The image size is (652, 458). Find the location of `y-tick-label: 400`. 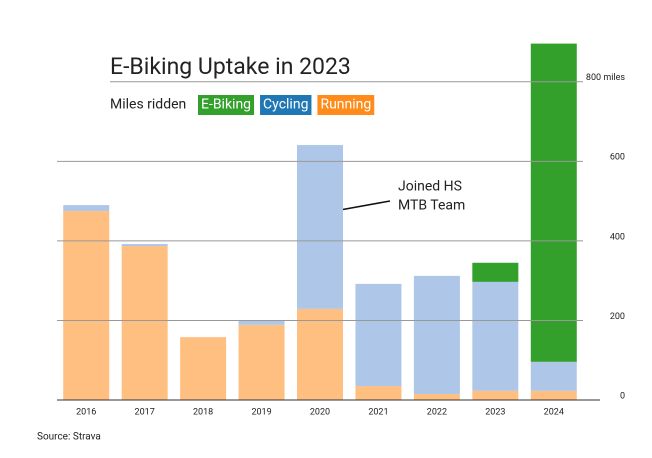

y-tick-label: 400 is located at coordinates (617, 237).